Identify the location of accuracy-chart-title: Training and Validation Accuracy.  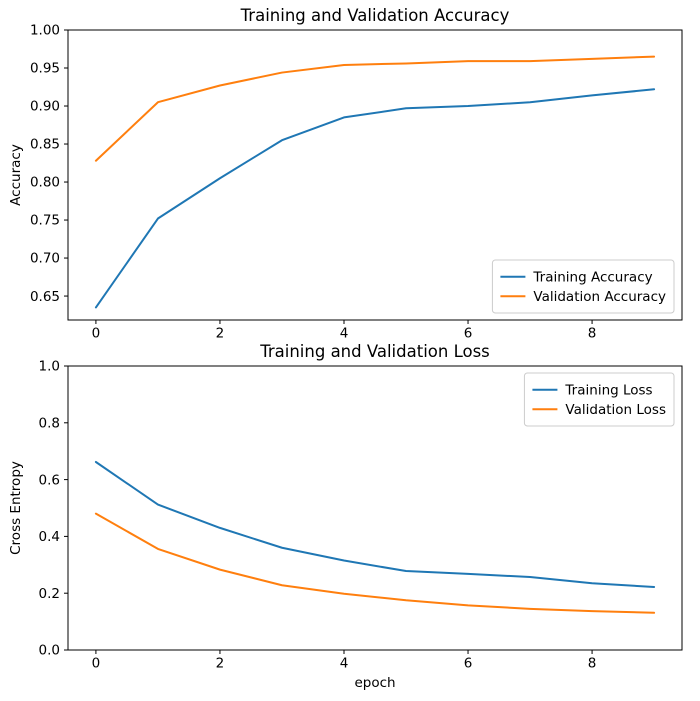
(375, 15).